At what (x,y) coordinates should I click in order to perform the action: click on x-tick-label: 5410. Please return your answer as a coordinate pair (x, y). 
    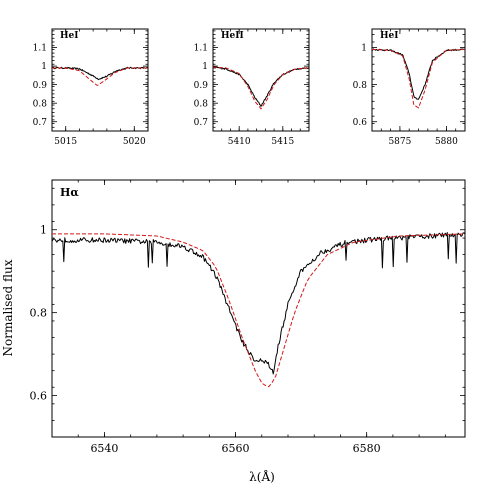
    Looking at the image, I should click on (239, 142).